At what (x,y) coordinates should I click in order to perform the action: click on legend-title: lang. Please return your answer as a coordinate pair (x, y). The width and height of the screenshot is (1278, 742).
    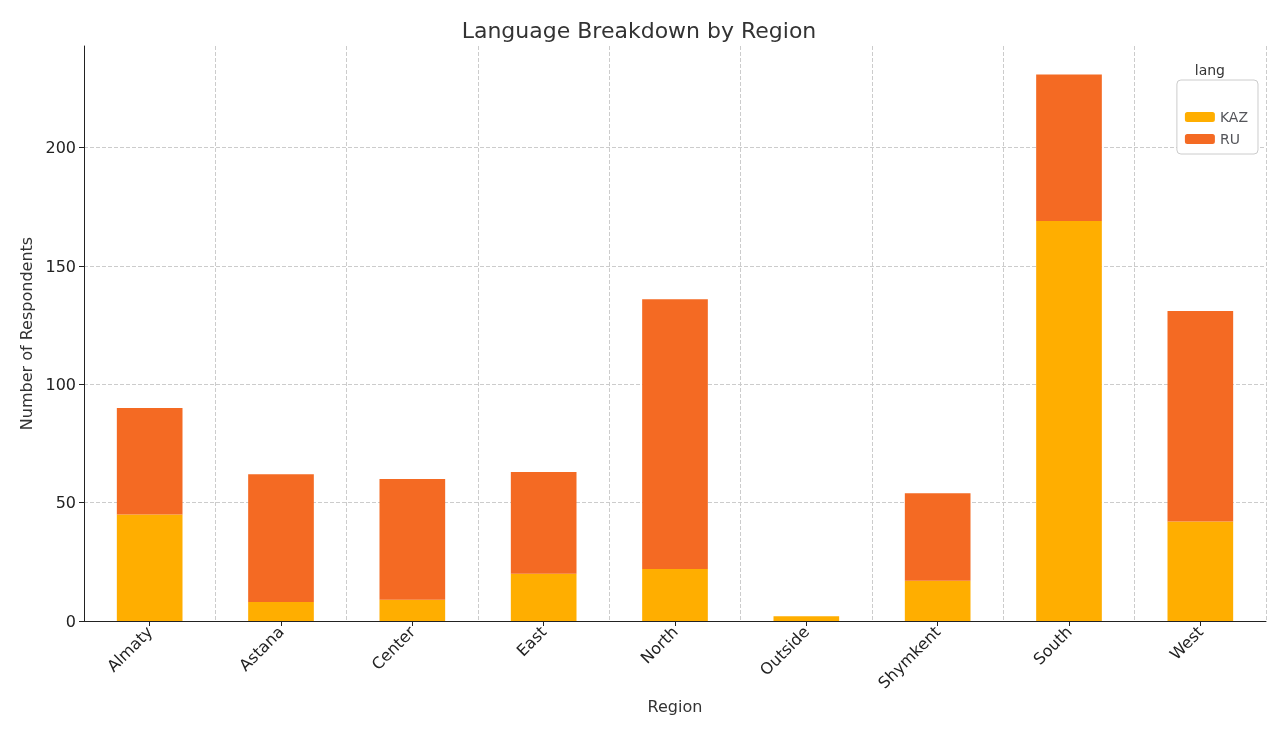
    Looking at the image, I should click on (1210, 70).